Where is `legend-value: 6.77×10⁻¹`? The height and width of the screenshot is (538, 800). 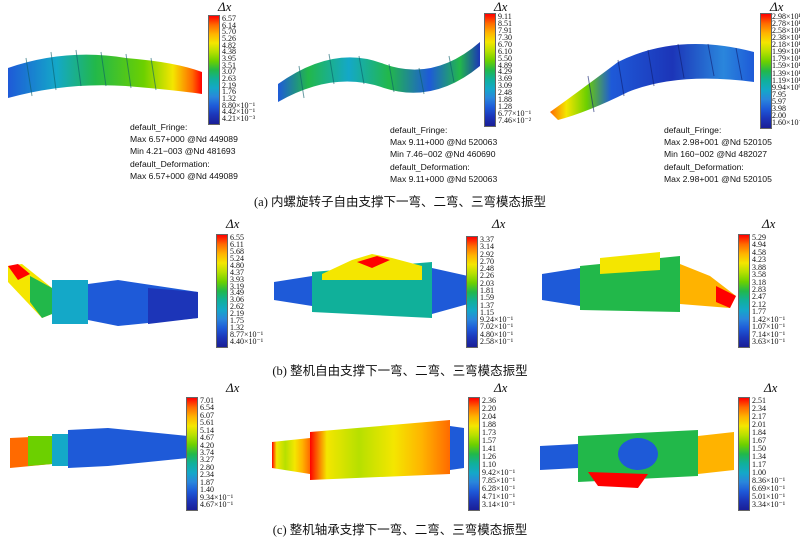
legend-value: 6.77×10⁻¹ is located at coordinates (515, 114).